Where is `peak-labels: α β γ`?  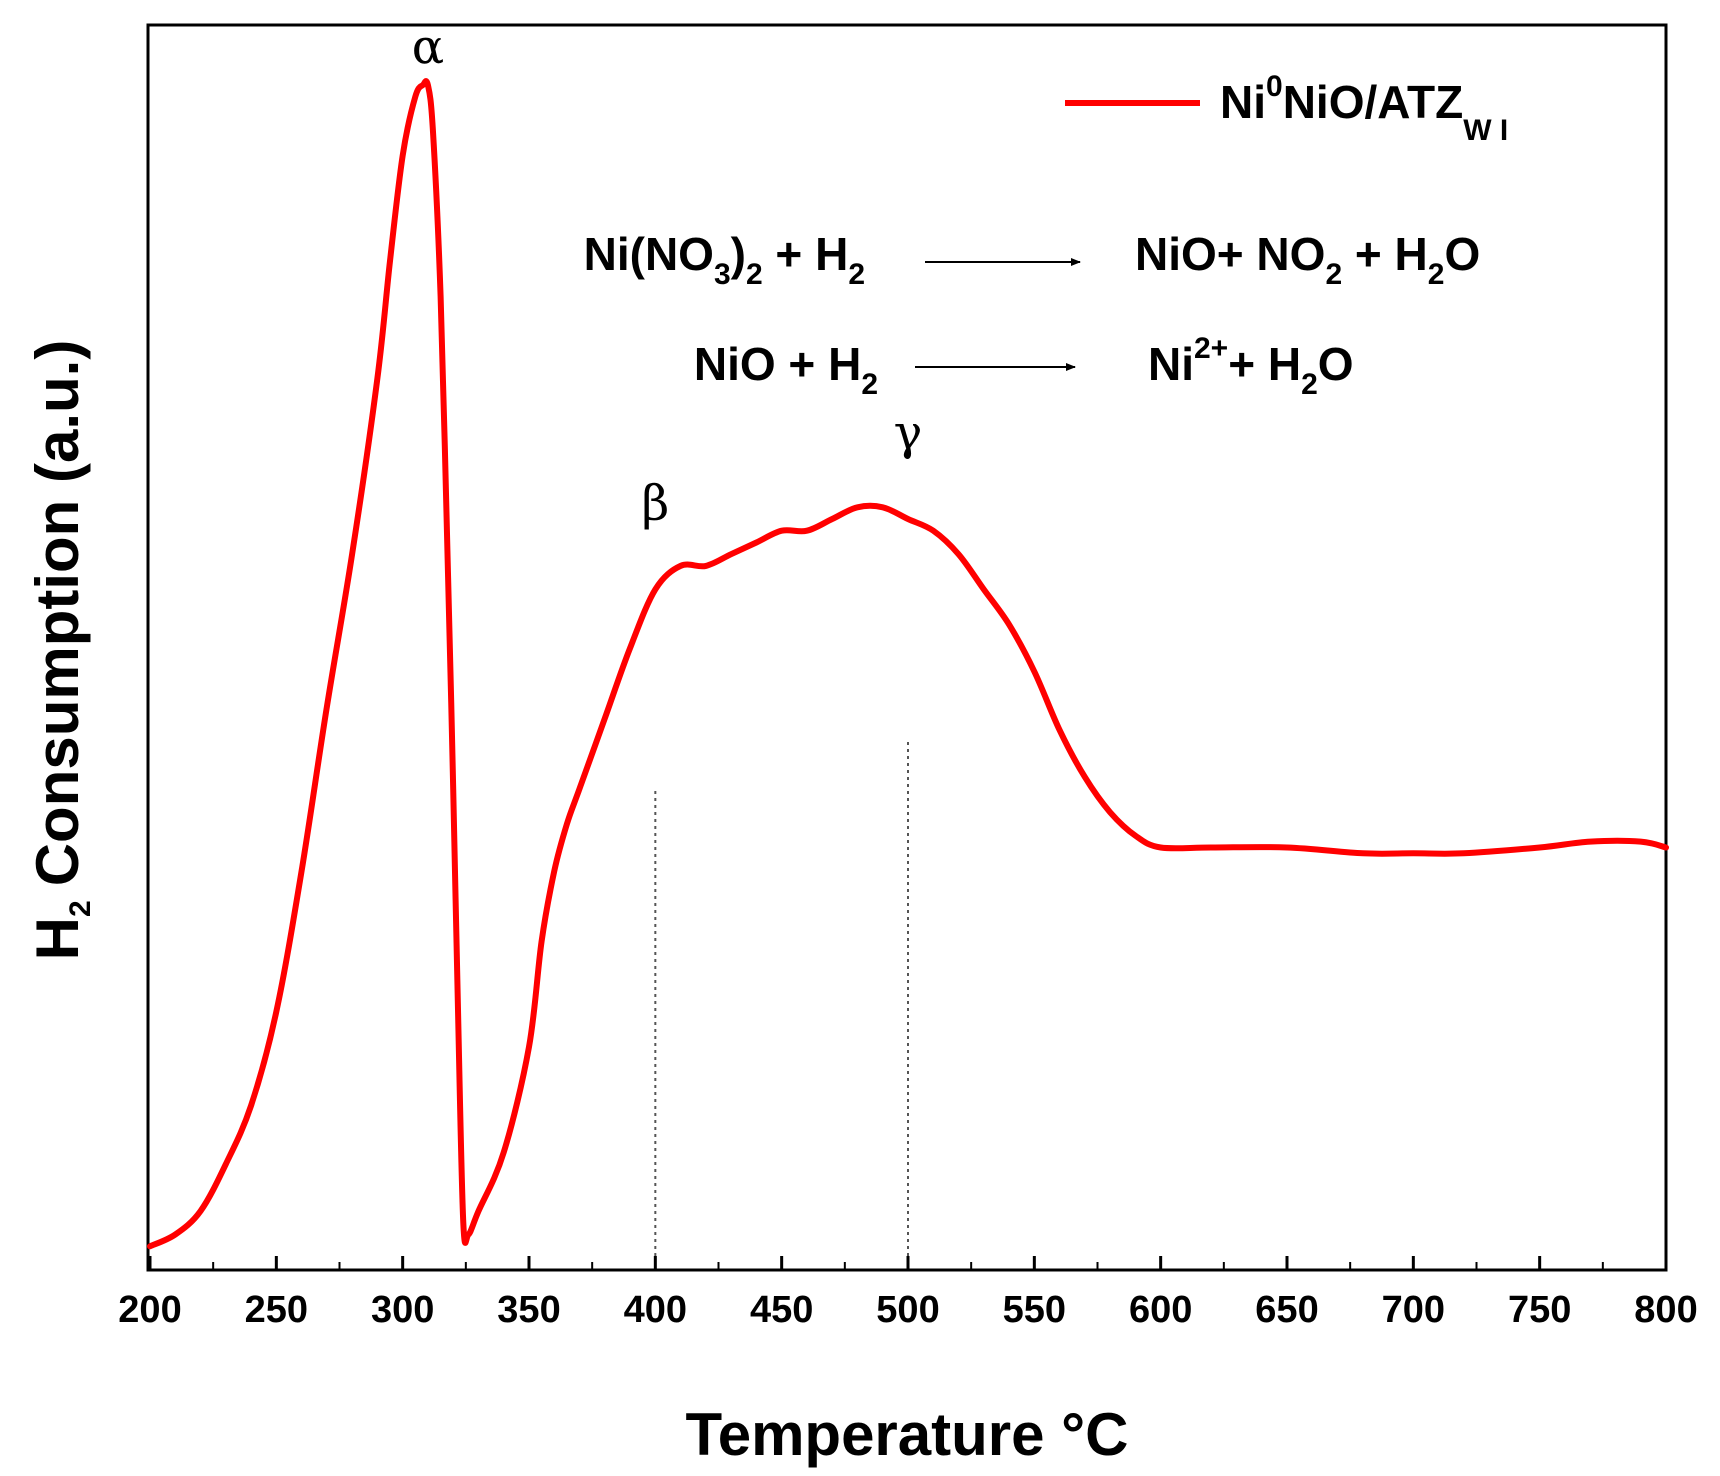 peak-labels: α β γ is located at coordinates (667, 275).